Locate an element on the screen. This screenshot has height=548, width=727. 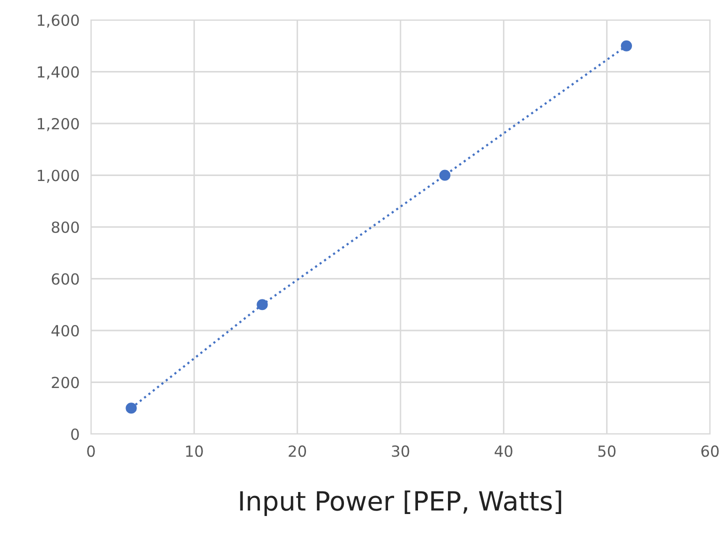
y-tick-label: 1,600 is located at coordinates (58, 21).